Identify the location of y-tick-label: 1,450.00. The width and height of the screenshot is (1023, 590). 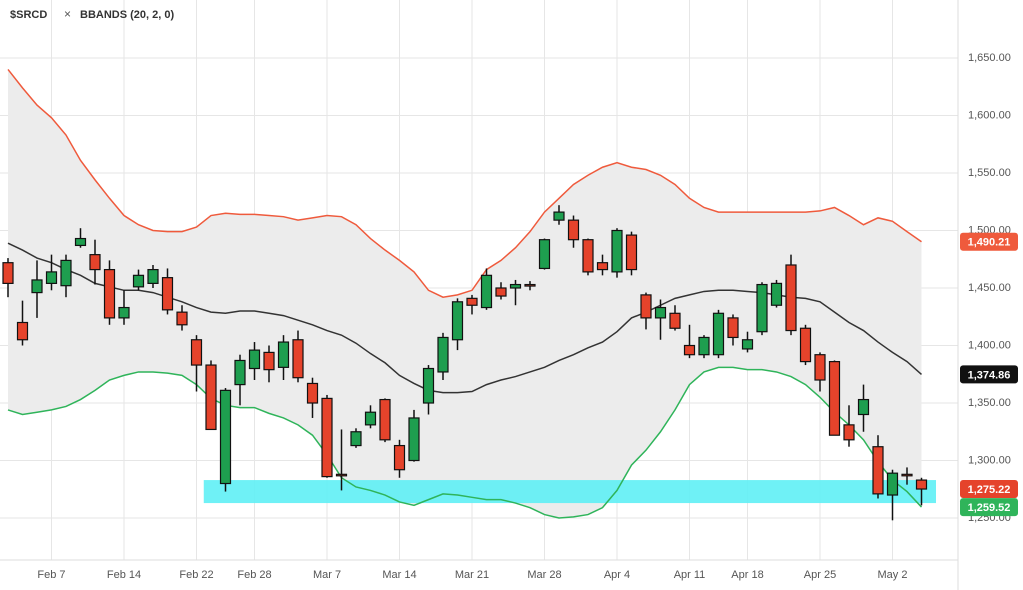
(989, 288).